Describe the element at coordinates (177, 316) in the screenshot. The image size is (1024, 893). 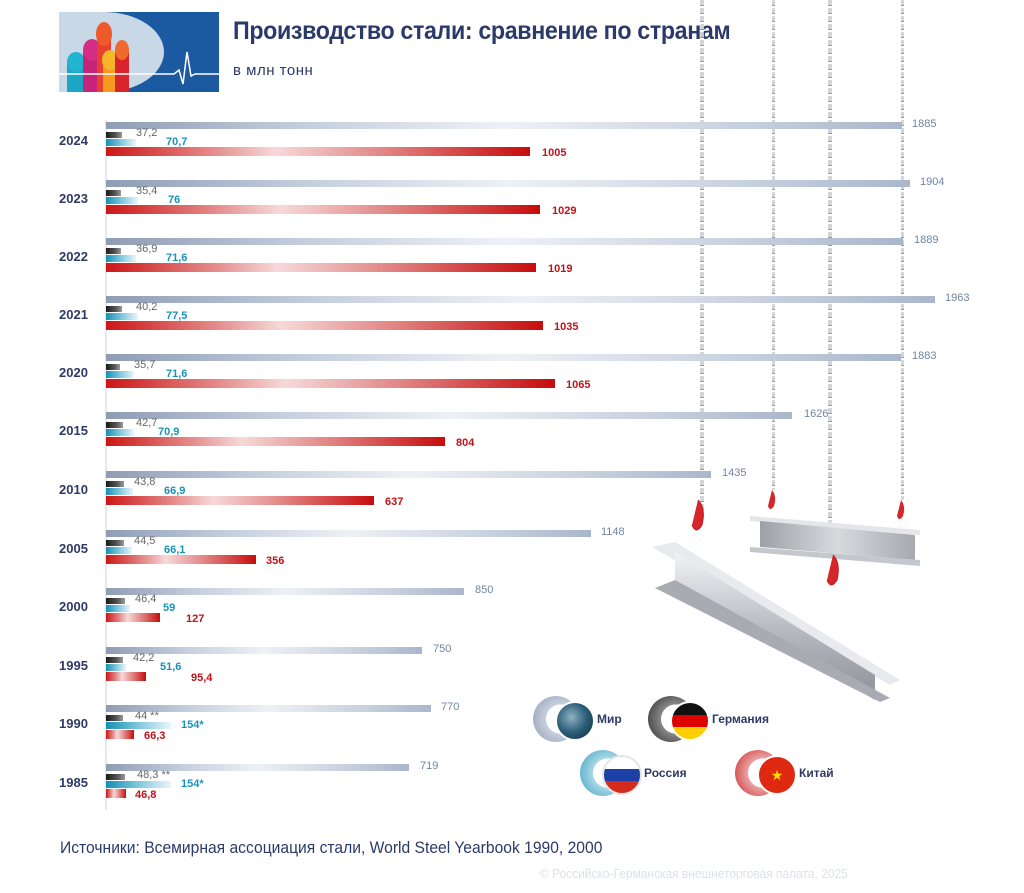
I see `value-russia: 77,5` at that location.